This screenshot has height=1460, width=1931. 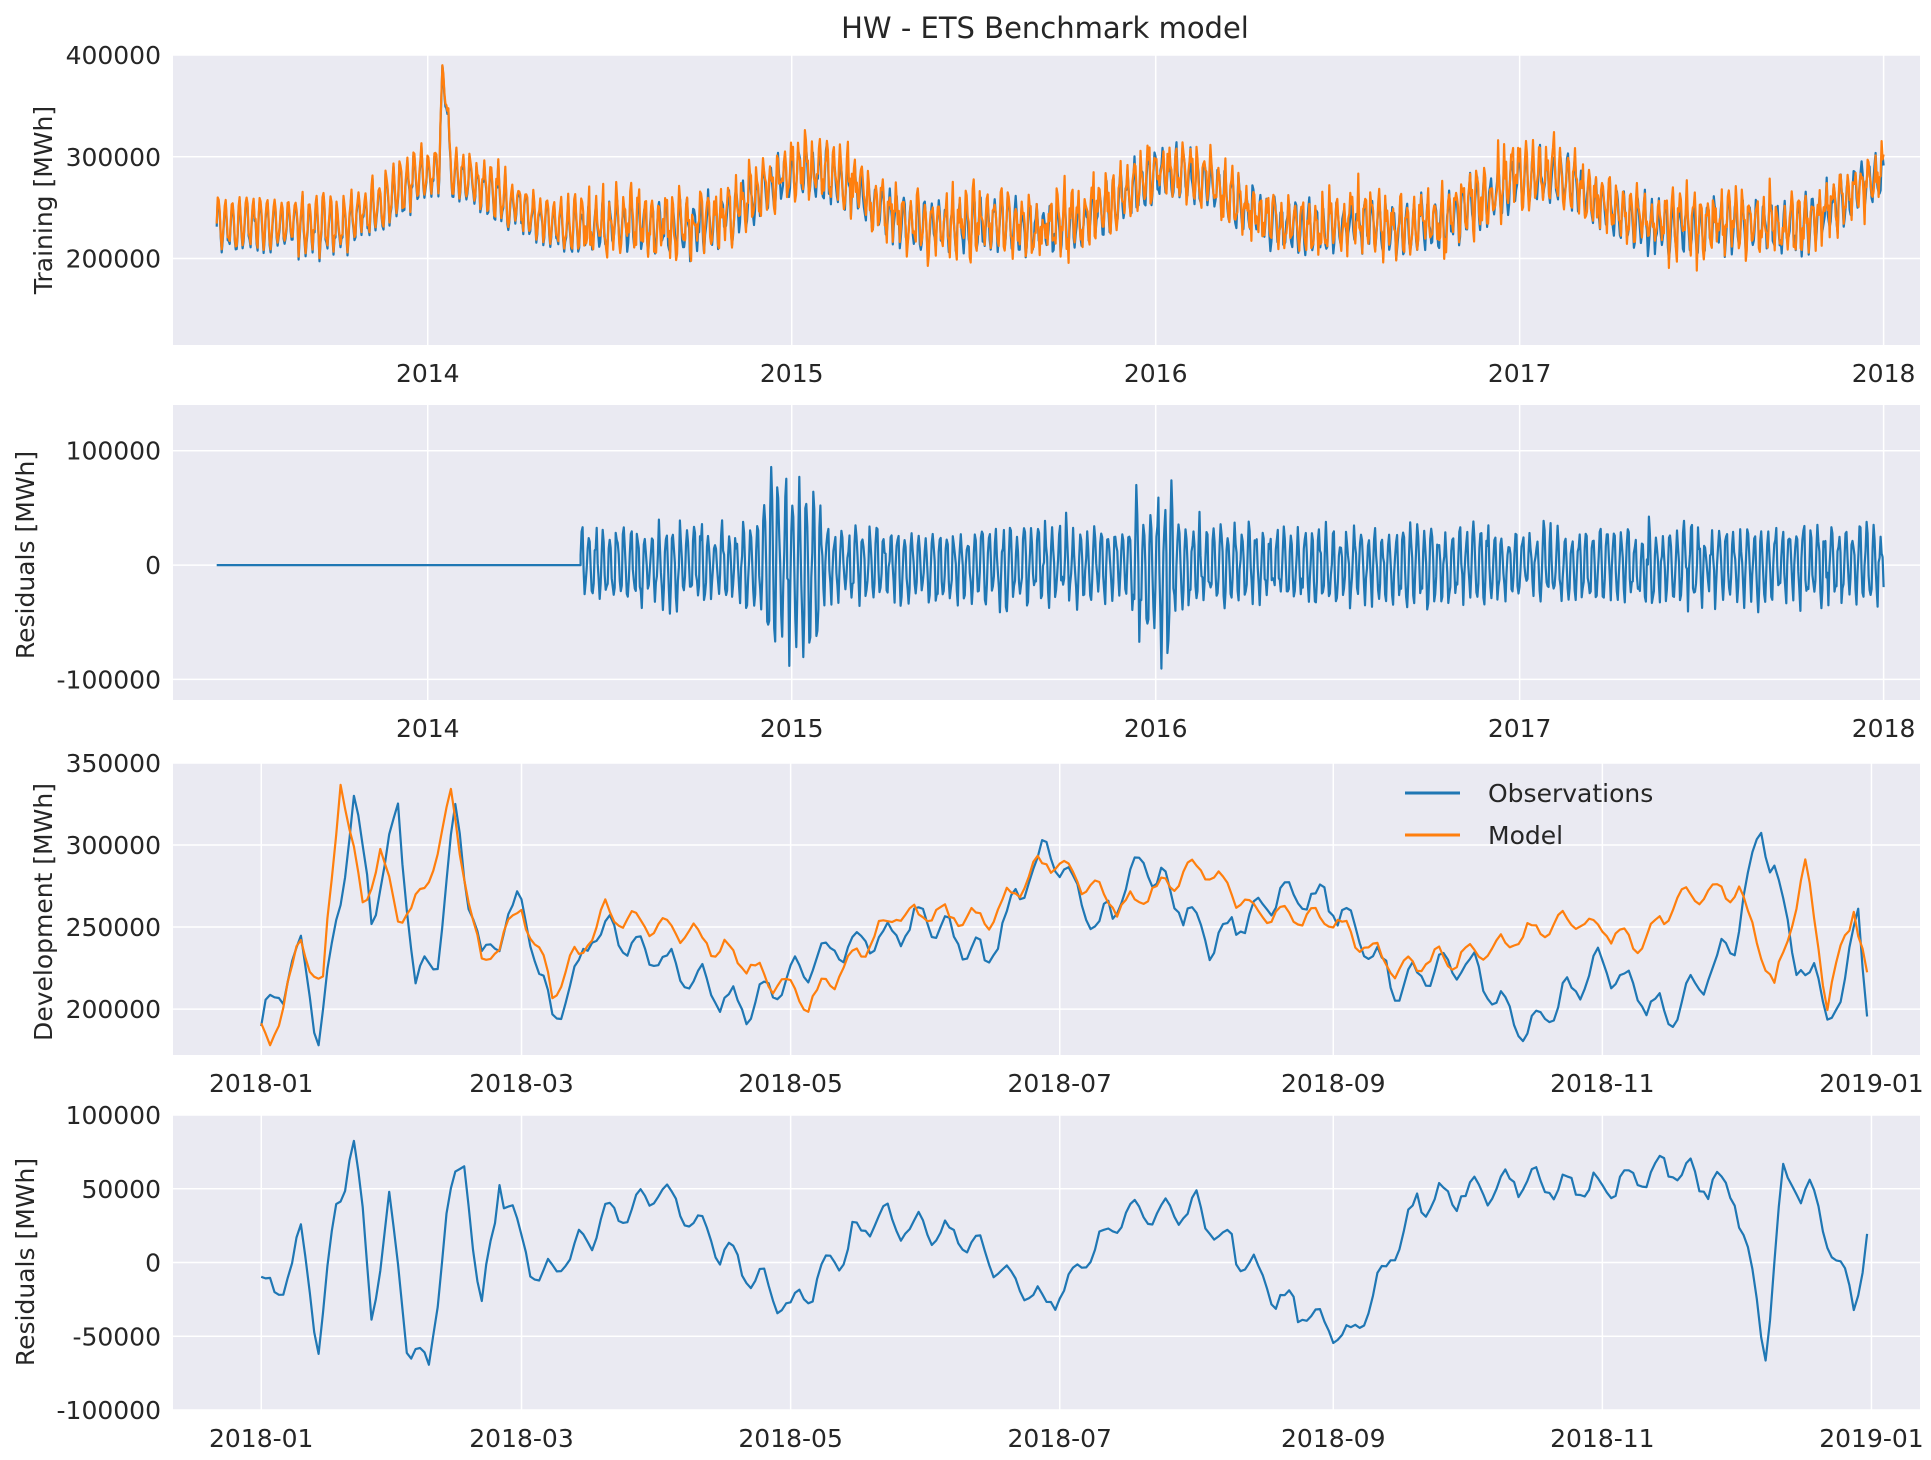 I want to click on training-residuals-line, so click(x=1050, y=567).